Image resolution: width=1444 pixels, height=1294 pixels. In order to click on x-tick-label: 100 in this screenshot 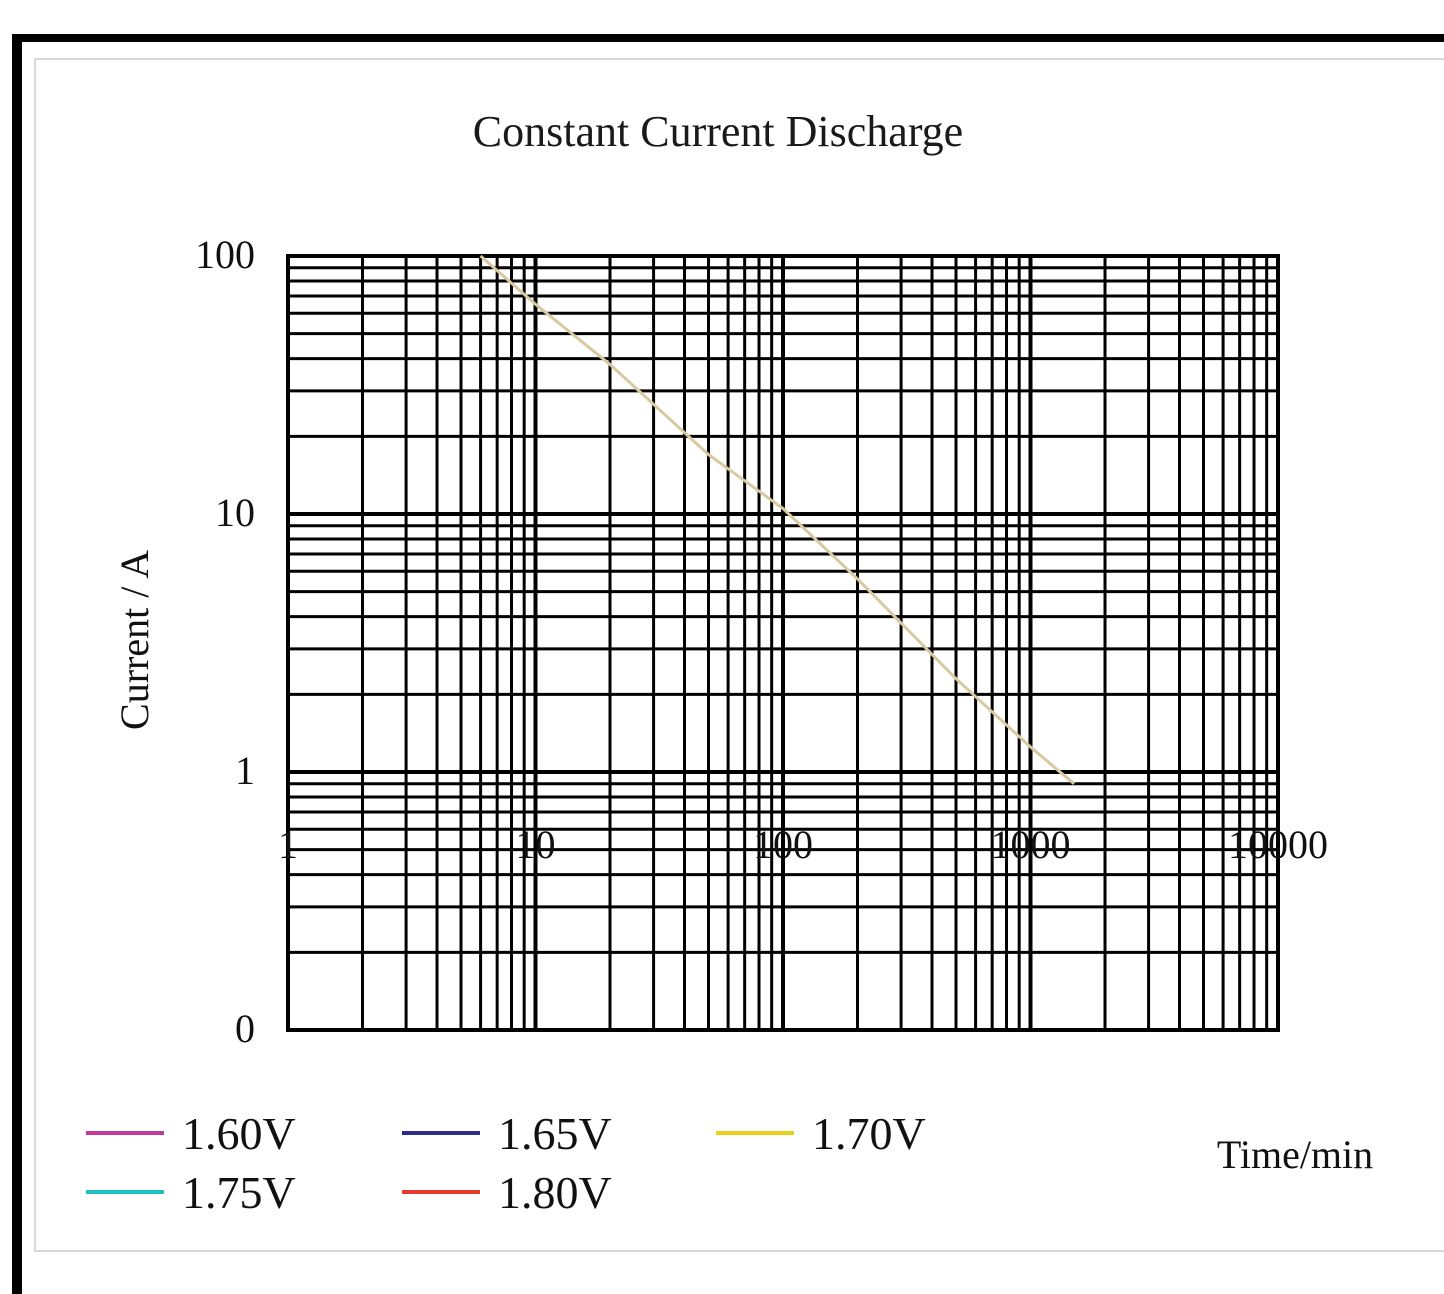, I will do `click(783, 844)`.